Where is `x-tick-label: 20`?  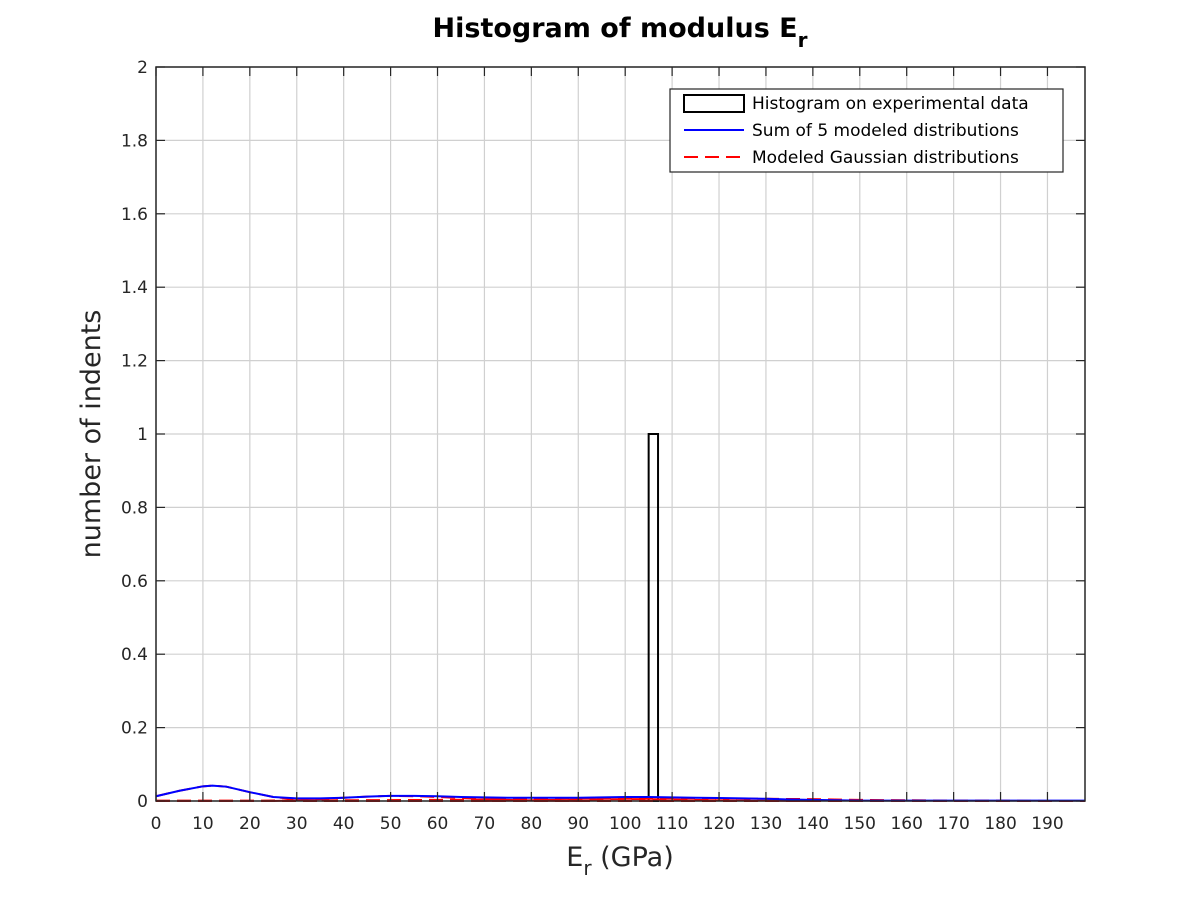
x-tick-label: 20 is located at coordinates (250, 824).